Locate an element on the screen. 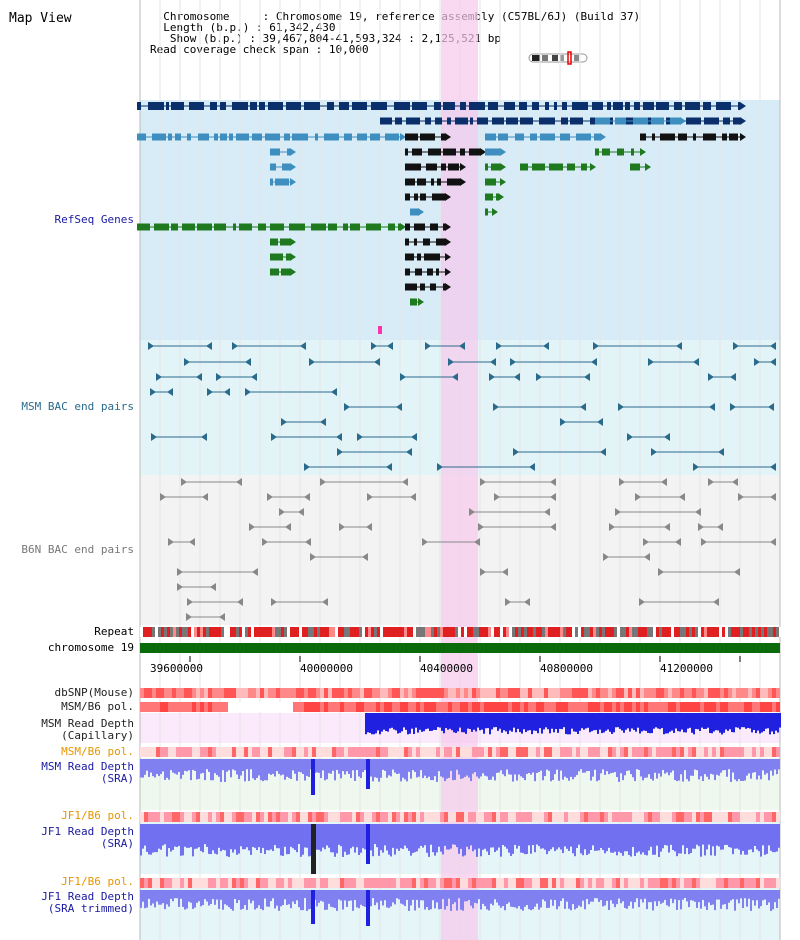 Image resolution: width=800 pixels, height=940 pixels. track-label-chromosome: chromosome 19 is located at coordinates (90, 647).